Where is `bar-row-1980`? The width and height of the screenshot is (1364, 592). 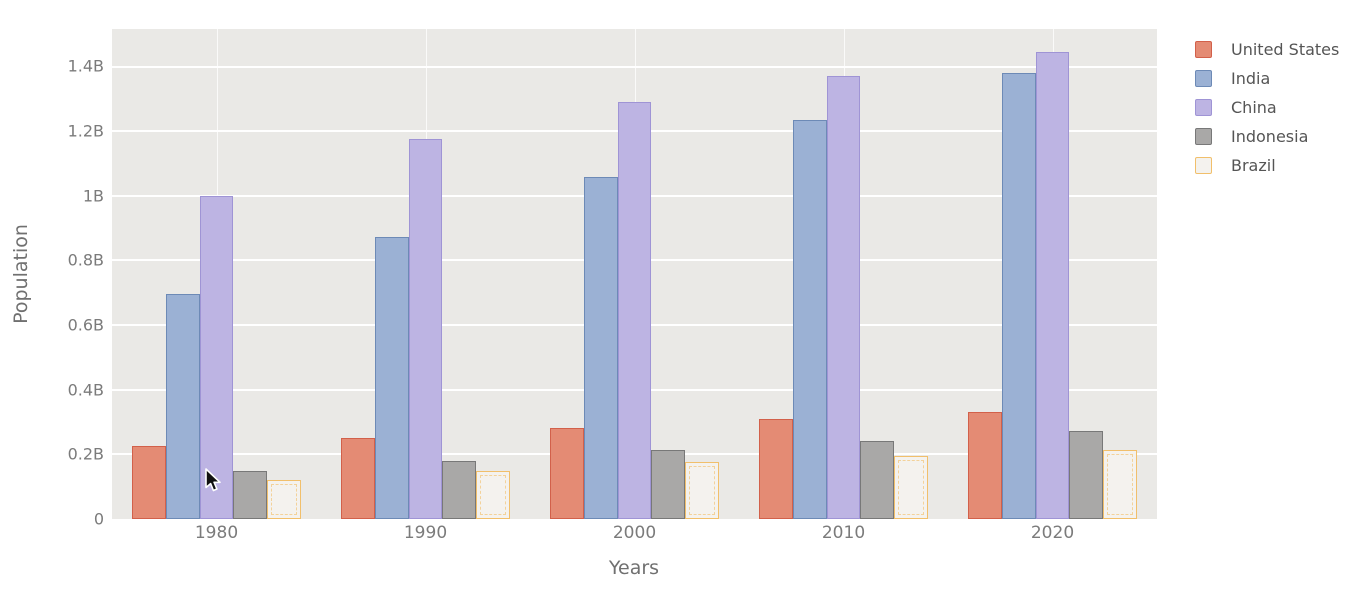 bar-row-1980 is located at coordinates (216, 274).